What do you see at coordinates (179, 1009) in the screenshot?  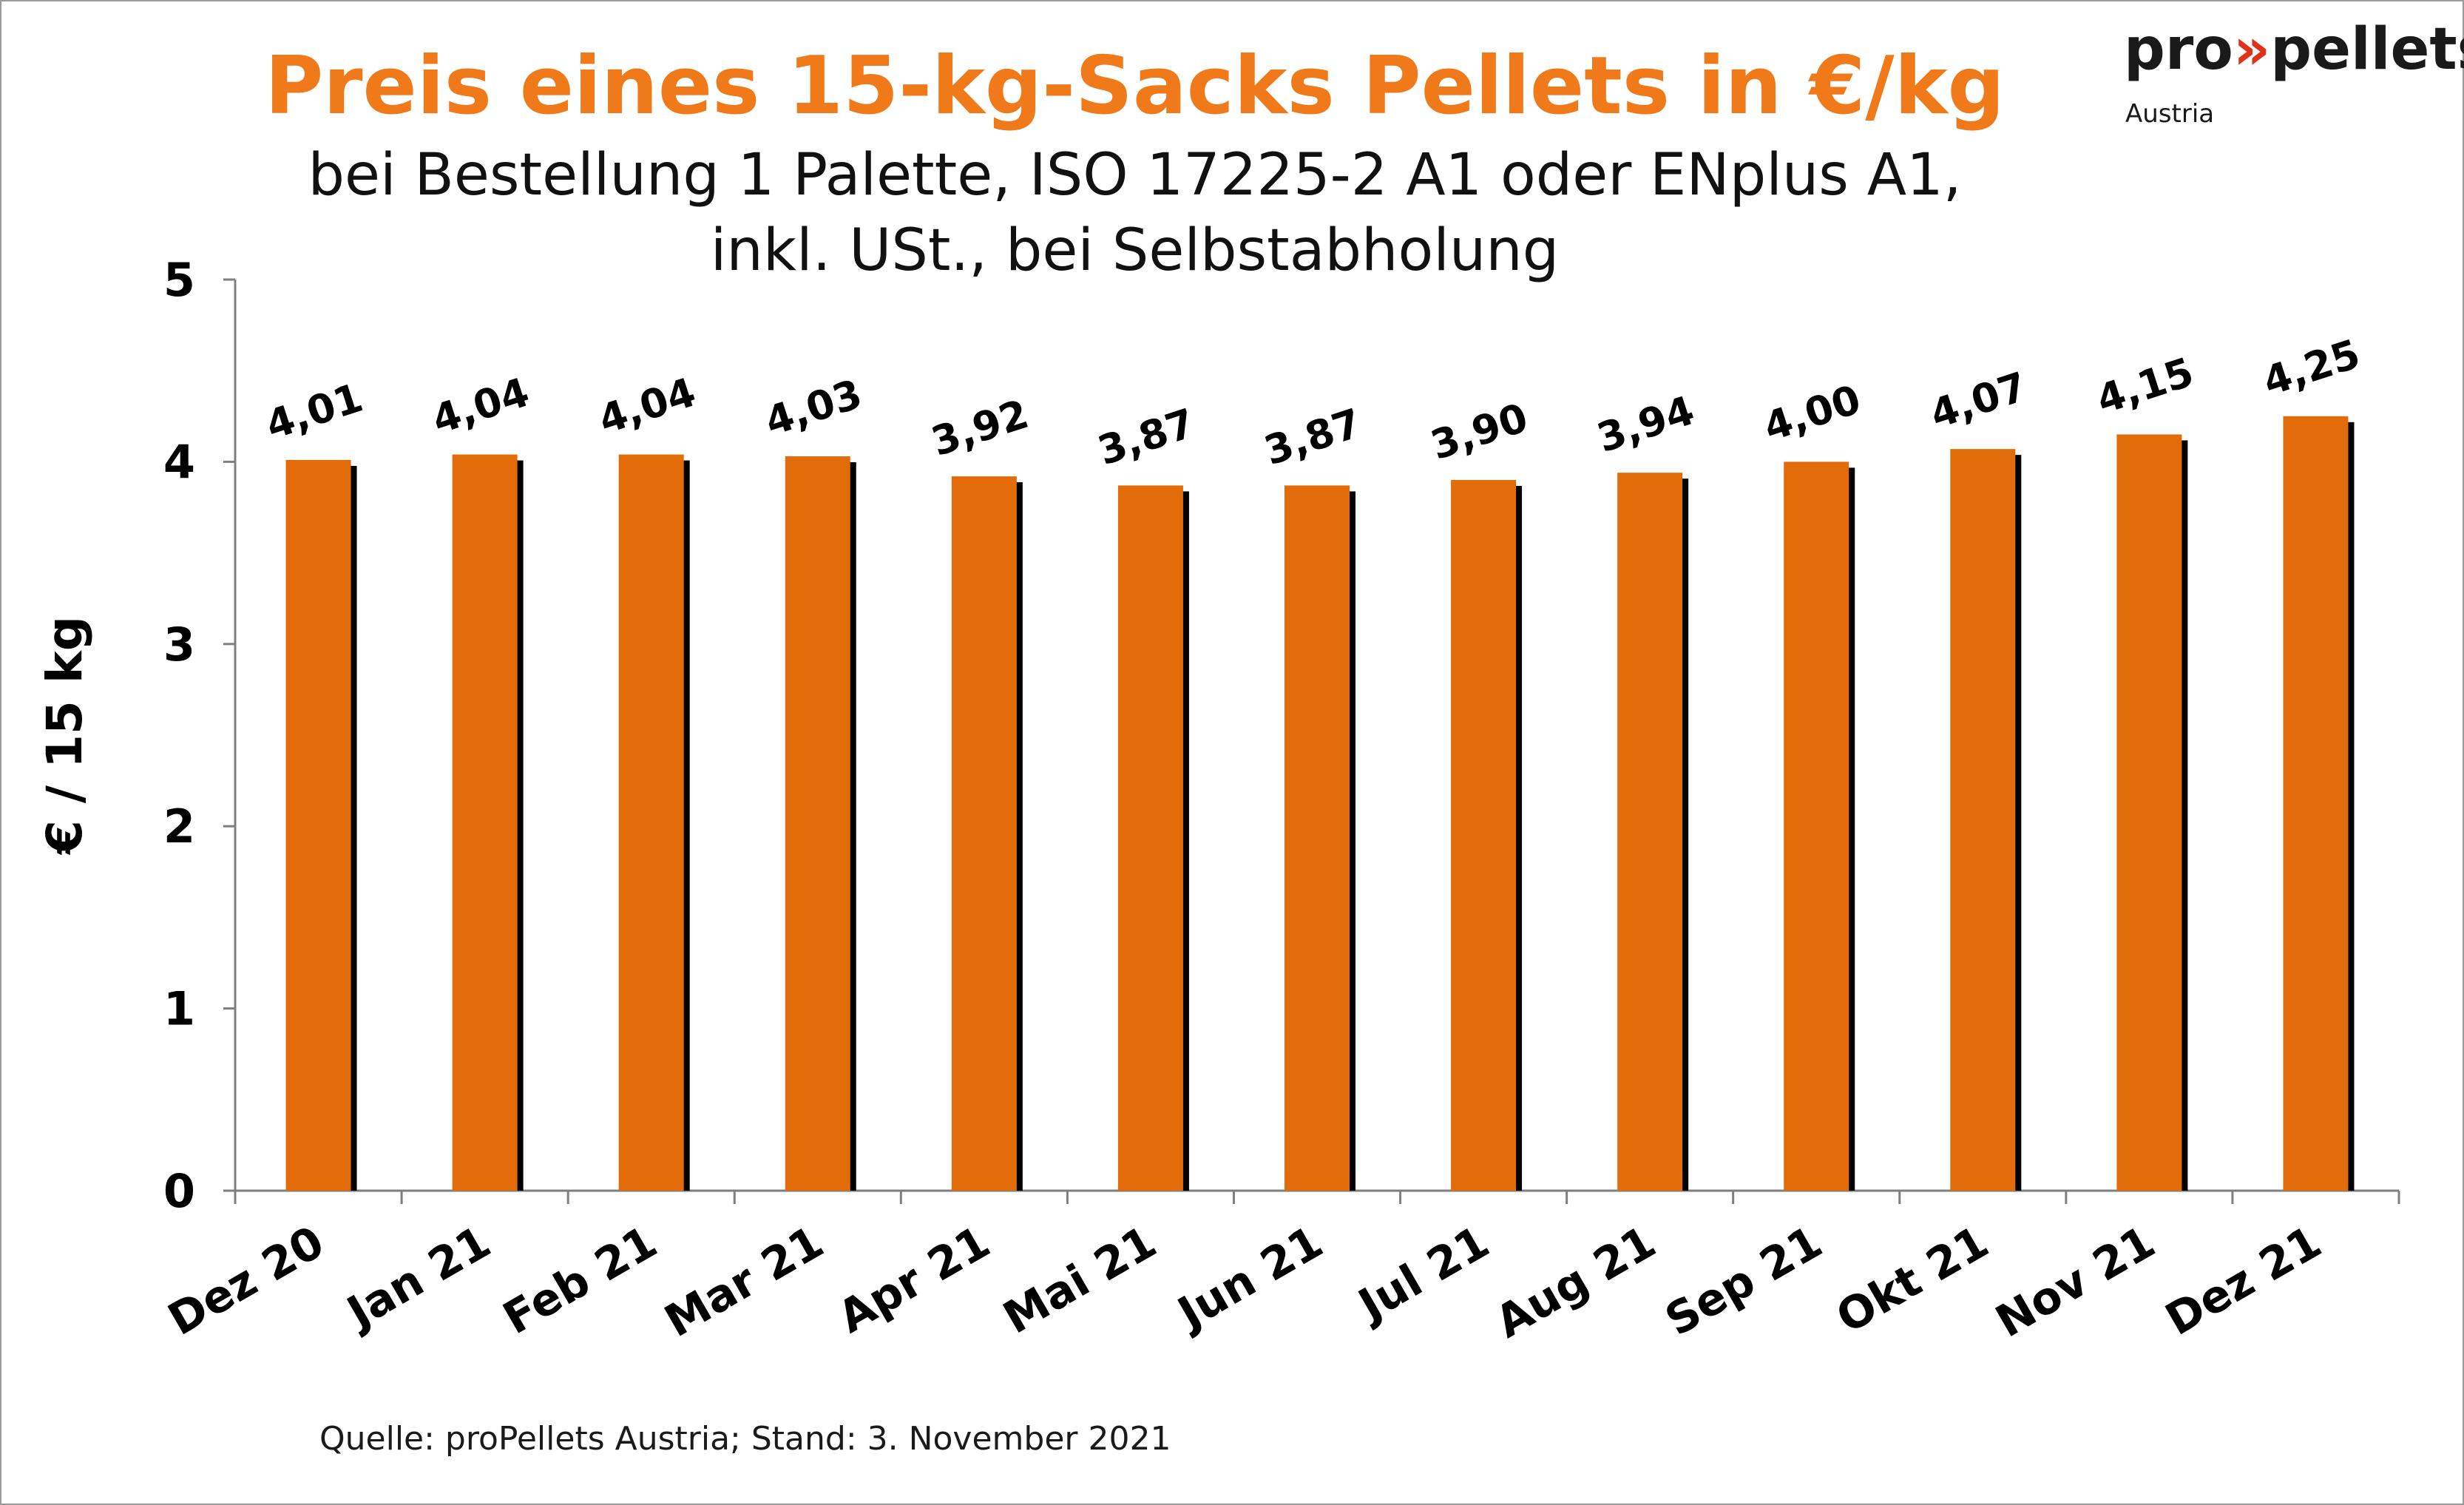 I see `y-tick-label: 1` at bounding box center [179, 1009].